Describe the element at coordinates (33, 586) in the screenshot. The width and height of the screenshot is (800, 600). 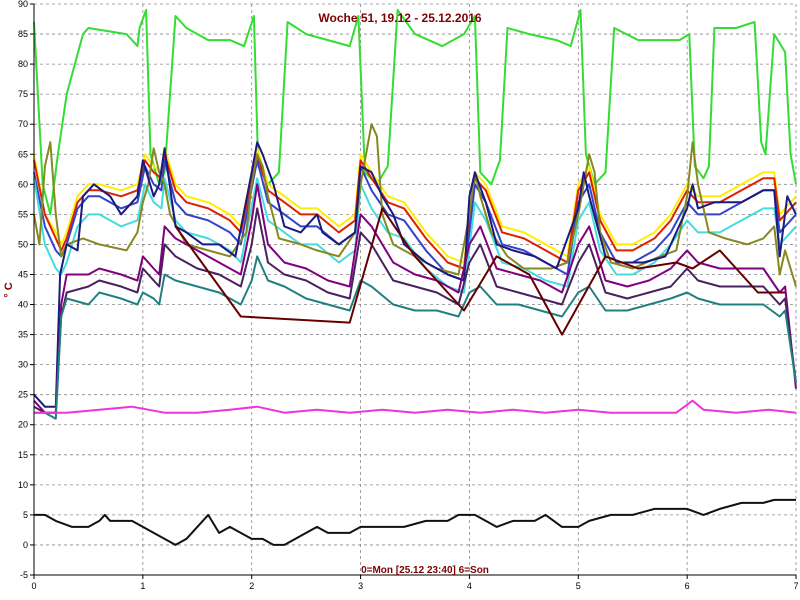
I see `x-tick-label: 0` at that location.